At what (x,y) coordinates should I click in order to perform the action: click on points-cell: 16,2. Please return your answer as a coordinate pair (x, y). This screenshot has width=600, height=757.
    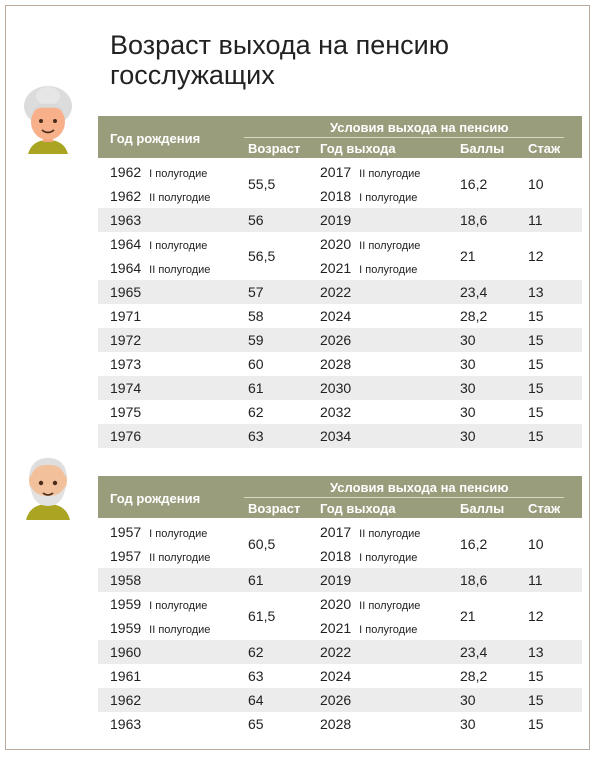
    Looking at the image, I should click on (474, 544).